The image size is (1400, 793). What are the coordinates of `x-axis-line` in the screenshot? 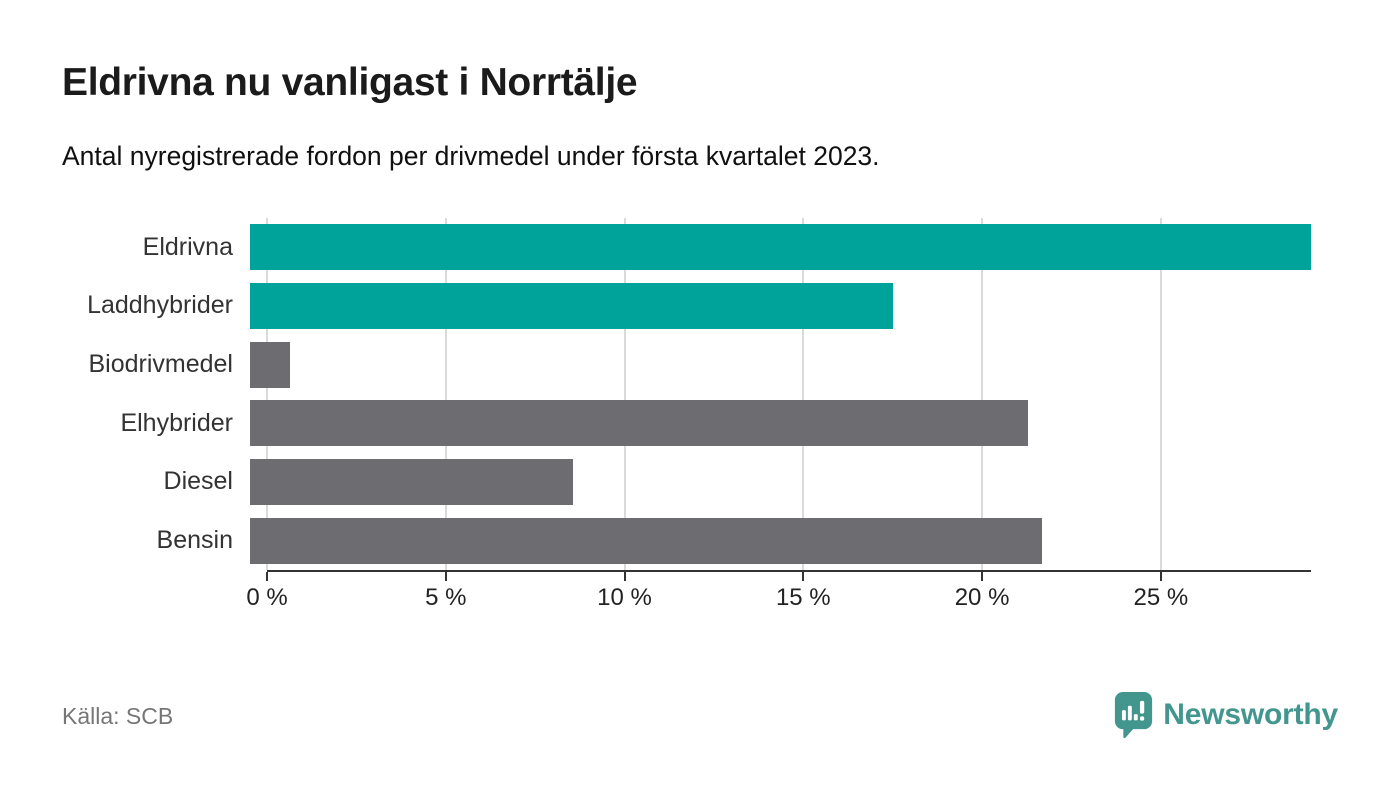 It's located at (789, 571).